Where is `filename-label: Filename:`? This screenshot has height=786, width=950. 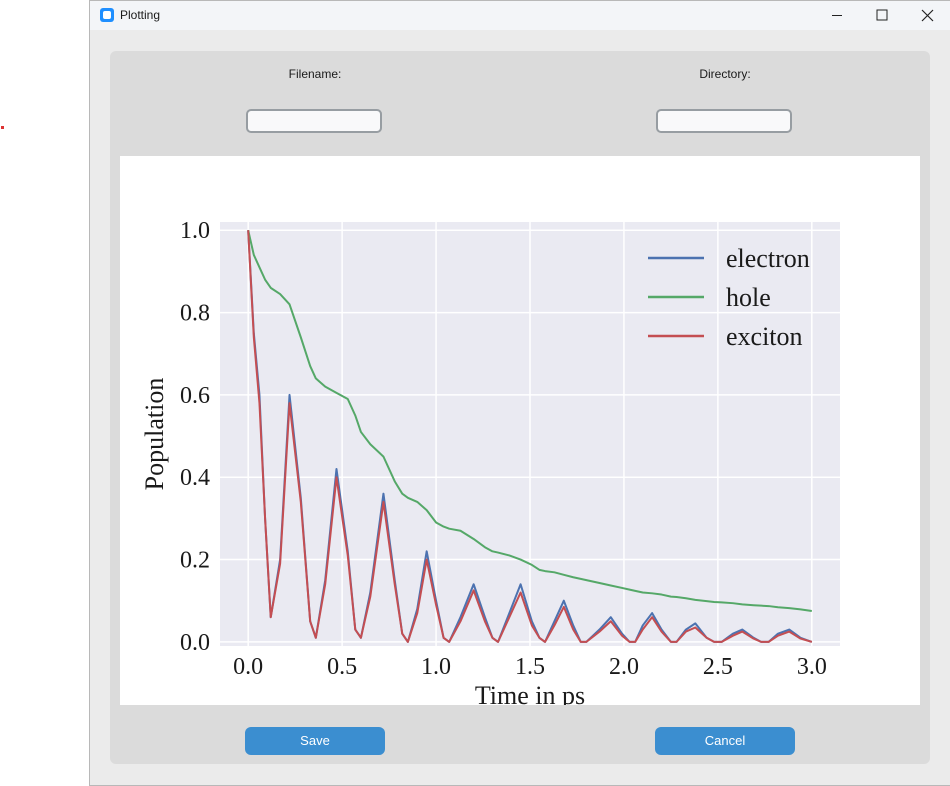 filename-label: Filename: is located at coordinates (315, 74).